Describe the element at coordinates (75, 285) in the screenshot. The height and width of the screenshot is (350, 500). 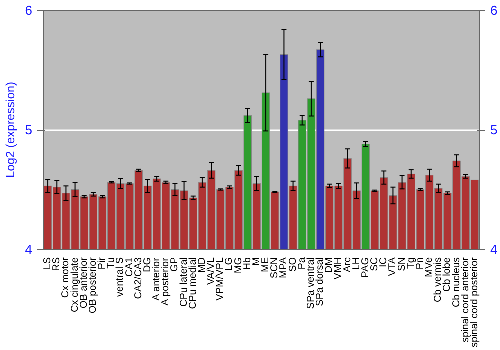
I see `x-tick-label: Cx cingulate` at that location.